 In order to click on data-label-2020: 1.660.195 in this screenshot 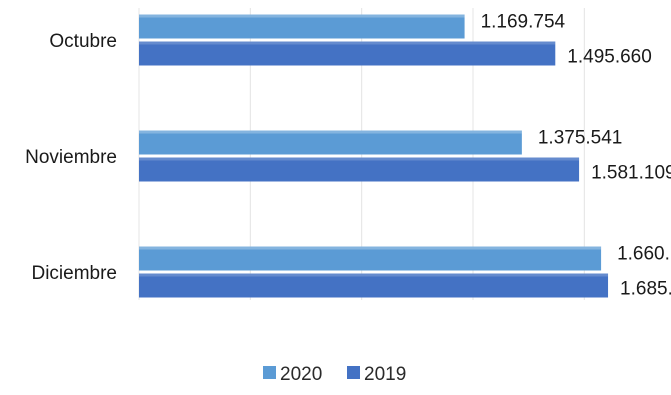, I will do `click(644, 254)`.